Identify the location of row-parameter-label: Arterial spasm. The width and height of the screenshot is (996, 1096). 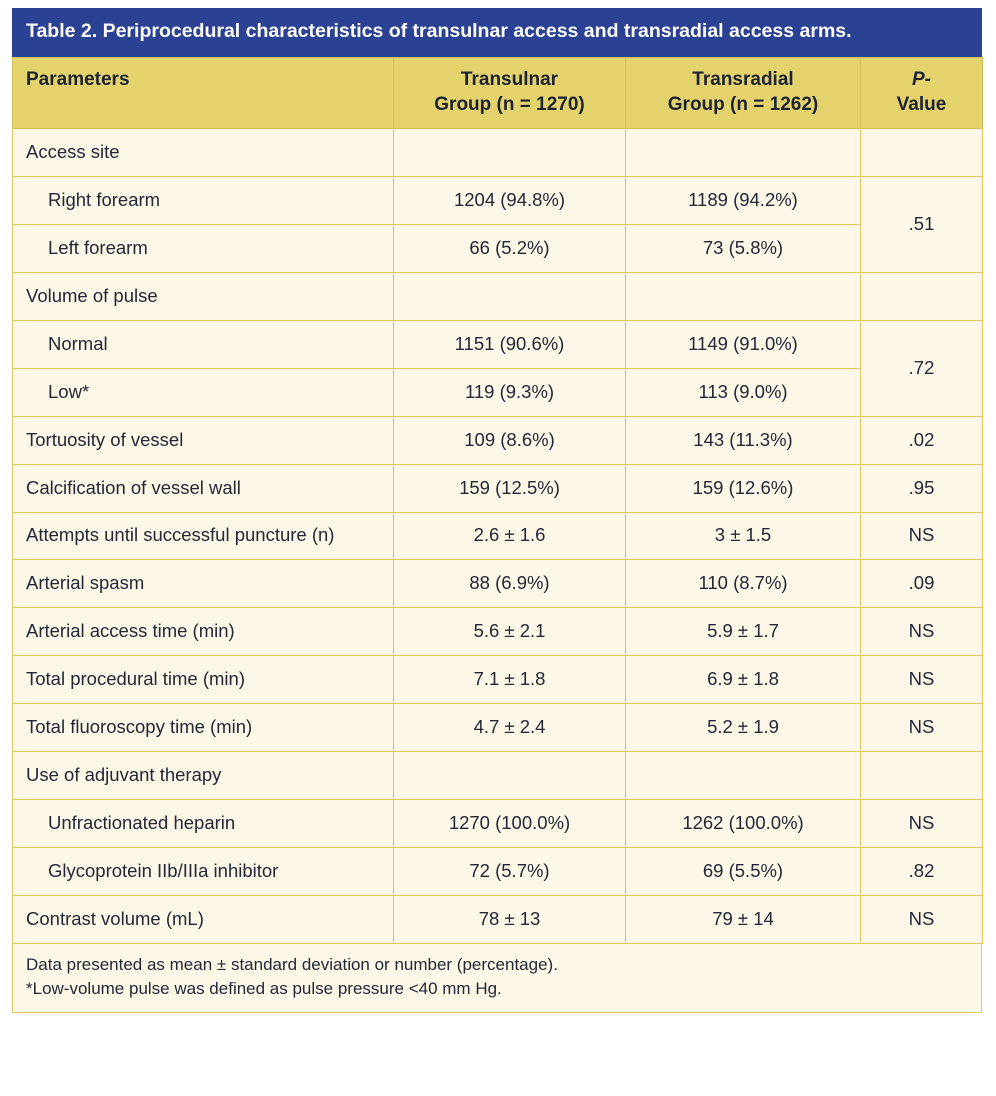
(203, 583).